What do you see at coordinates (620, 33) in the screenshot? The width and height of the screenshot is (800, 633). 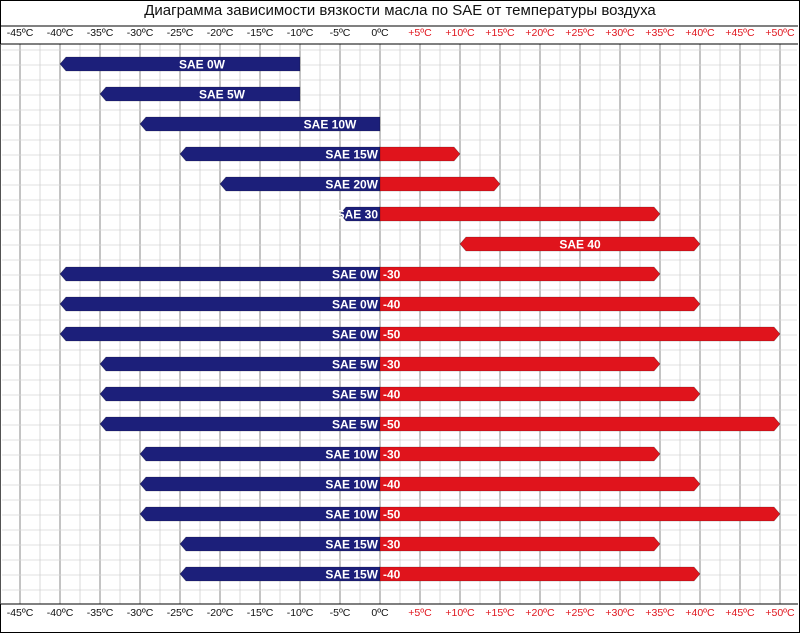 I see `top-tick-label: +30ºC` at bounding box center [620, 33].